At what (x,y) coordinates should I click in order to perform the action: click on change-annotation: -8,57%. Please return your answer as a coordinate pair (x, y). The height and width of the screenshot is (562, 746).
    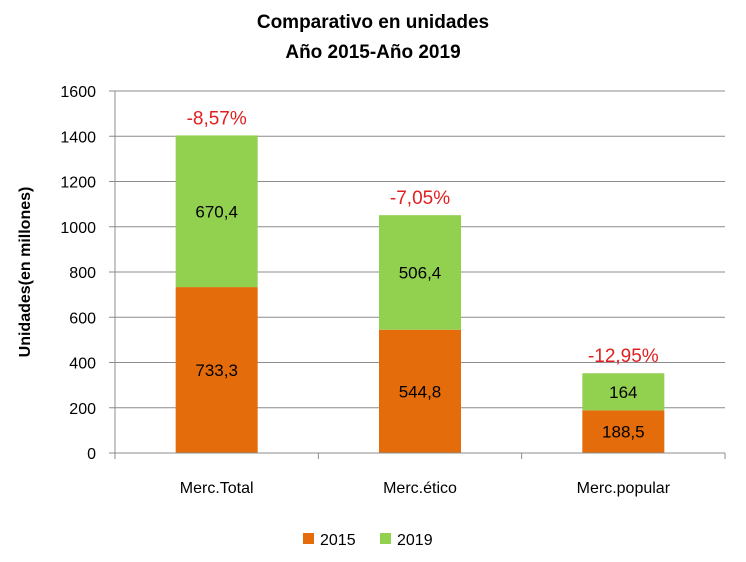
    Looking at the image, I should click on (217, 118).